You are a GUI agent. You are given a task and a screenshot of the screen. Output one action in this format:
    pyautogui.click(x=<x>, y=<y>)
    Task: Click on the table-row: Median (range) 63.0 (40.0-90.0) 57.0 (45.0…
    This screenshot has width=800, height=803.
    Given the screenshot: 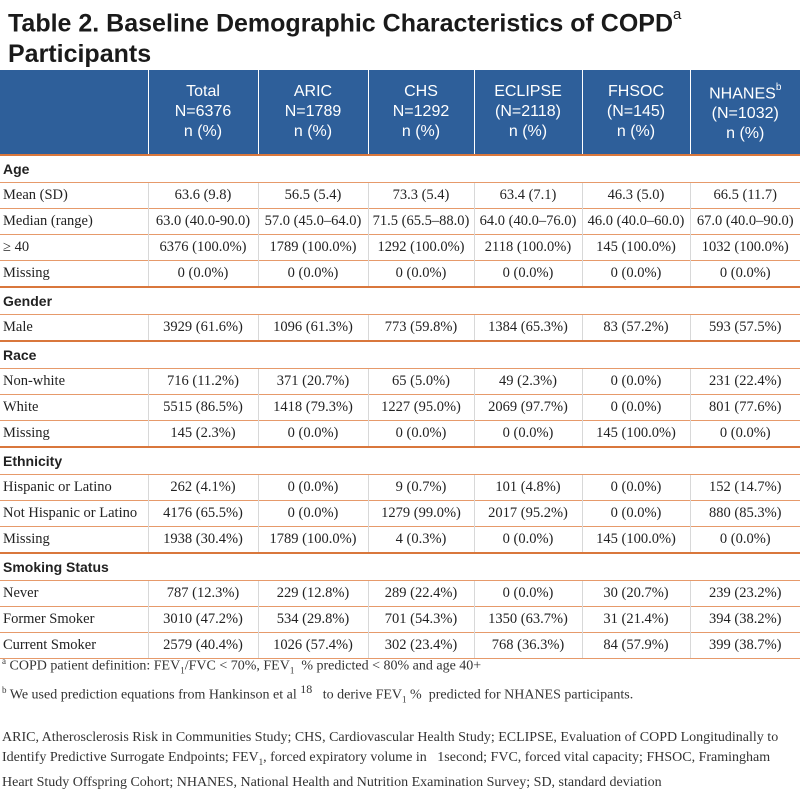 What is the action you would take?
    pyautogui.click(x=400, y=221)
    